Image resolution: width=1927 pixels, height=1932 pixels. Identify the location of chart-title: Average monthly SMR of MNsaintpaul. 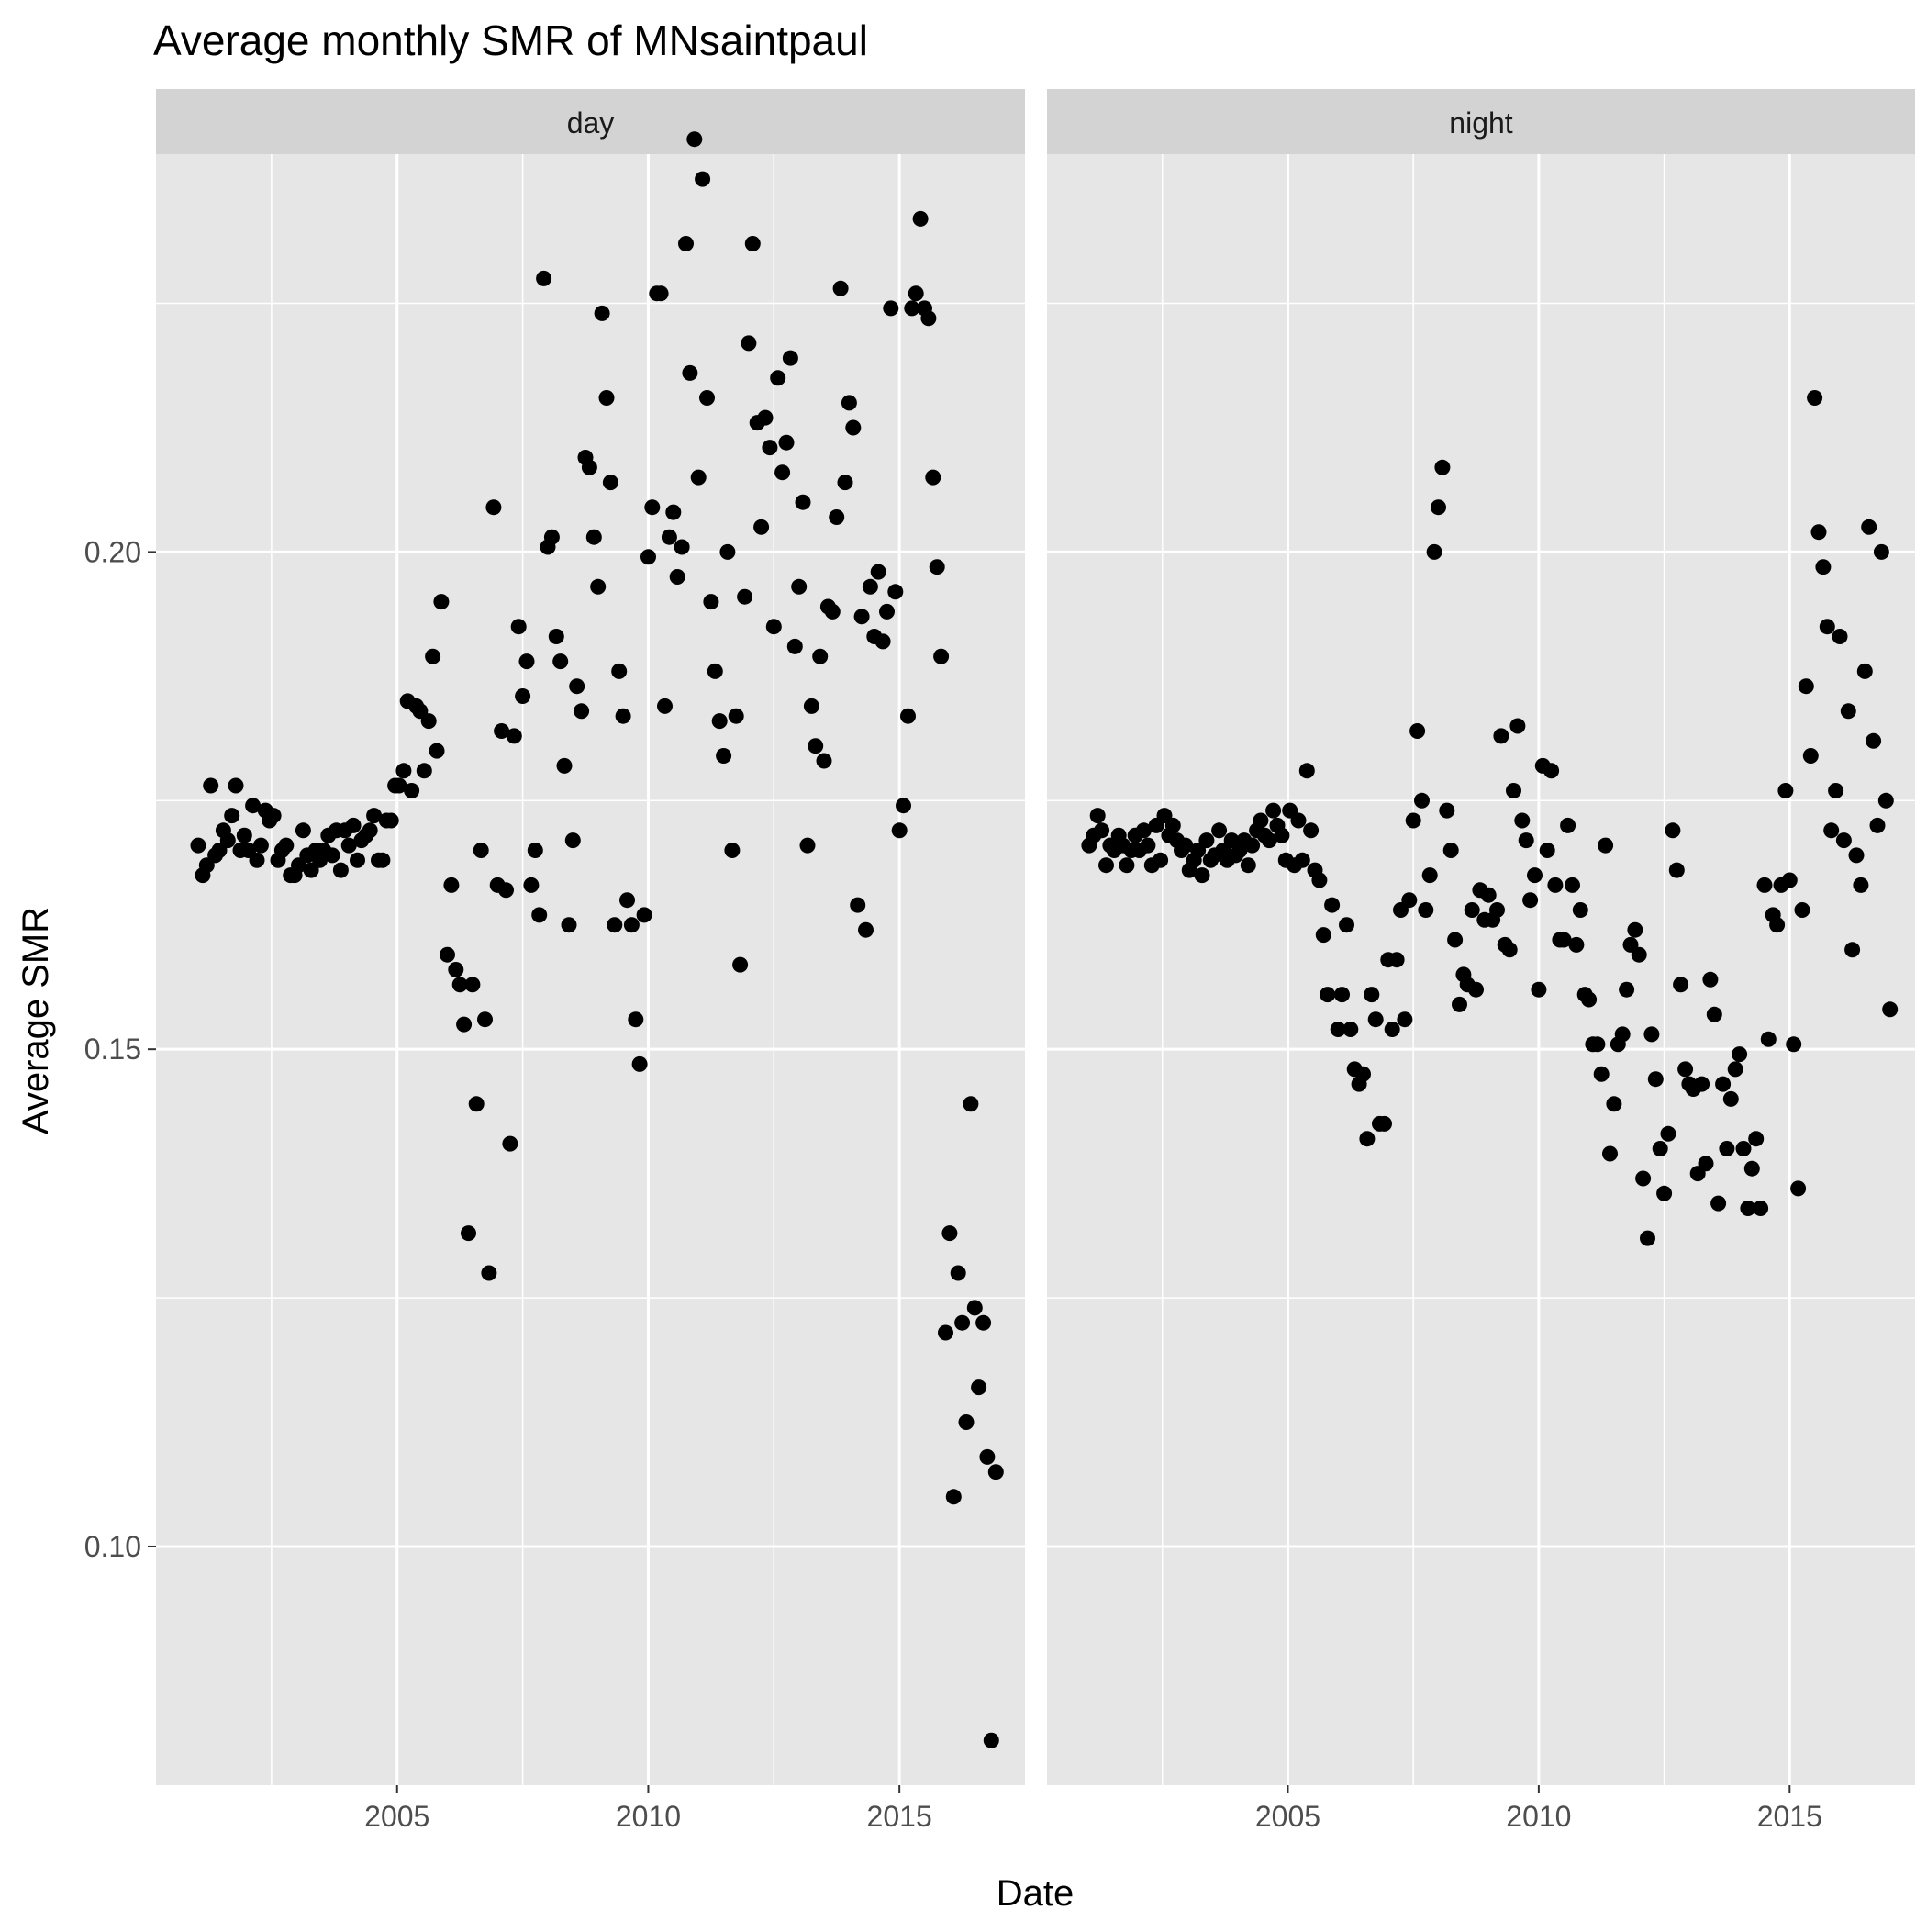
(511, 40).